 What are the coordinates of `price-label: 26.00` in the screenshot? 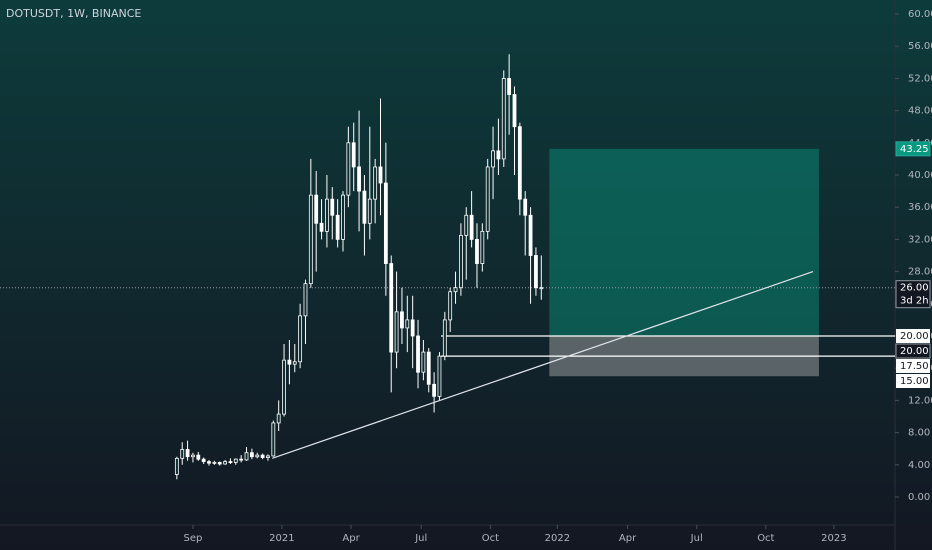 It's located at (914, 288).